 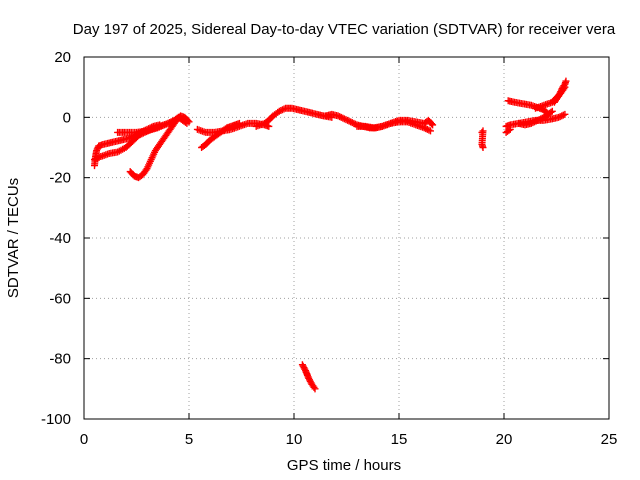 I want to click on y-tick-label: -60, so click(x=60, y=298).